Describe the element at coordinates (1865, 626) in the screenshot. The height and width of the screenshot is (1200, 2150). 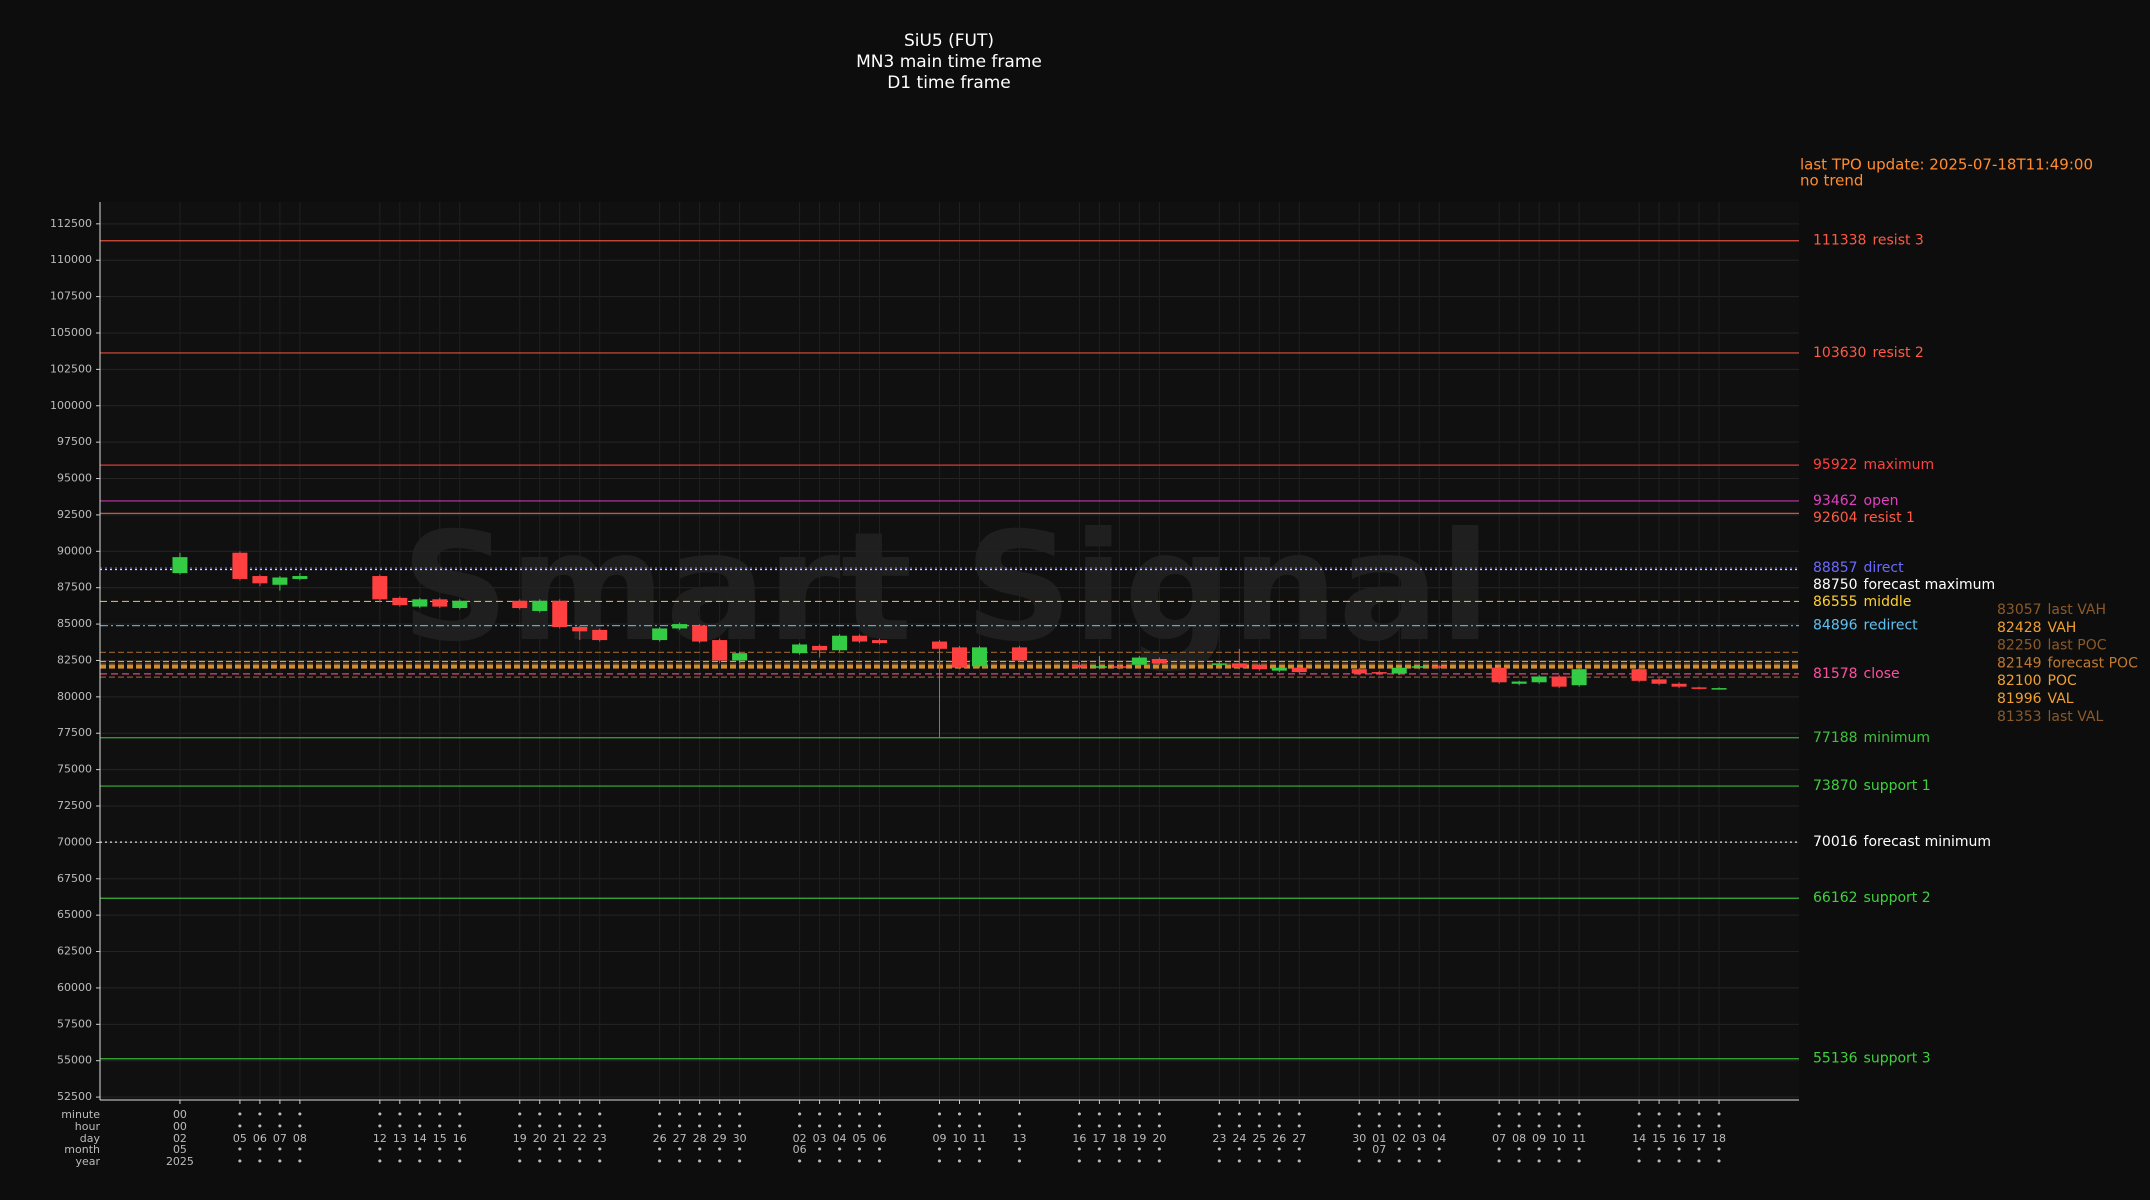
I see `level-label: 84896 redirect` at that location.